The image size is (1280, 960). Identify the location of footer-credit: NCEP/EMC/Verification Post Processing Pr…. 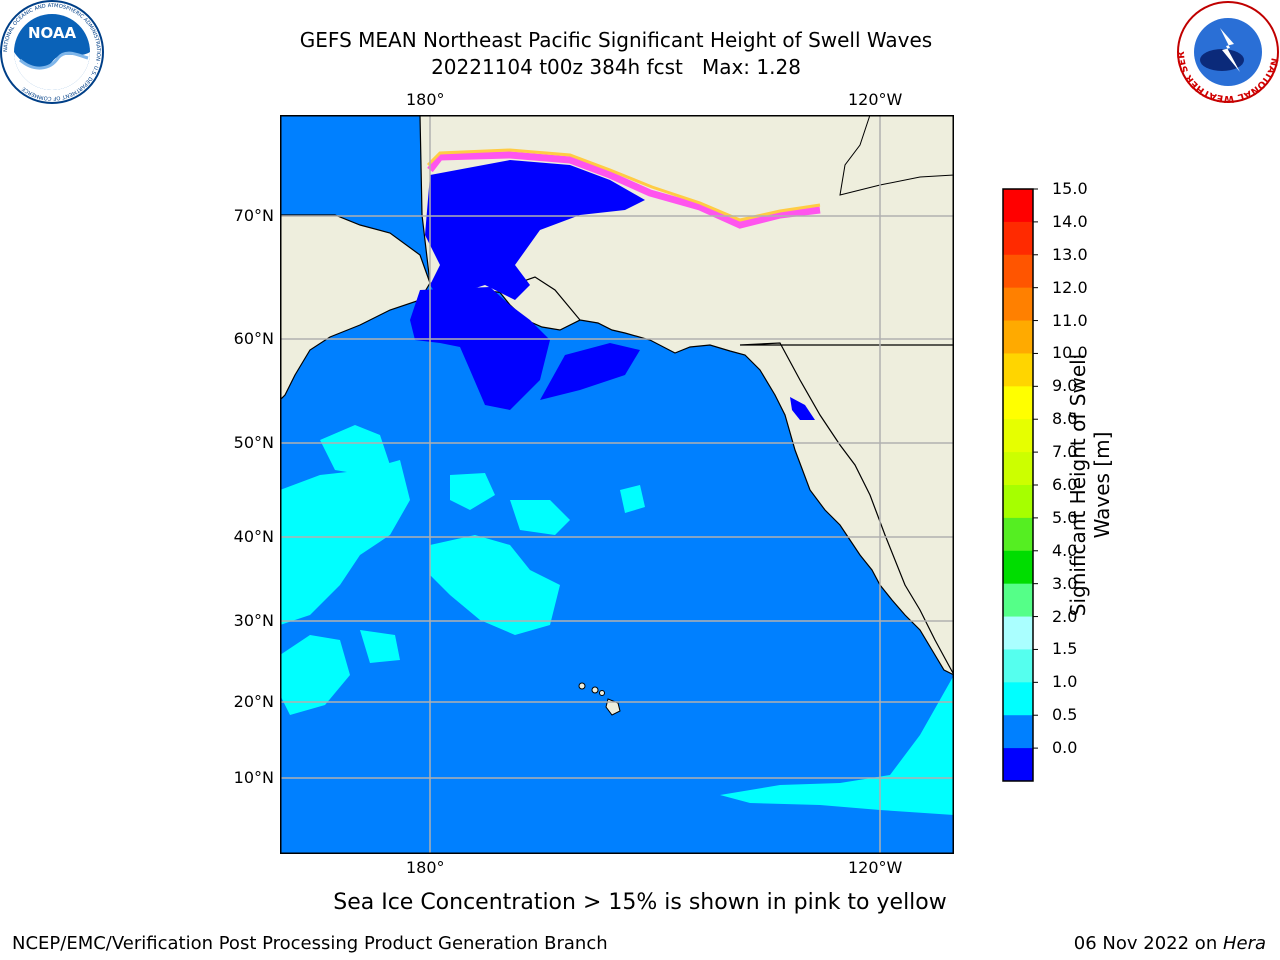
(310, 943).